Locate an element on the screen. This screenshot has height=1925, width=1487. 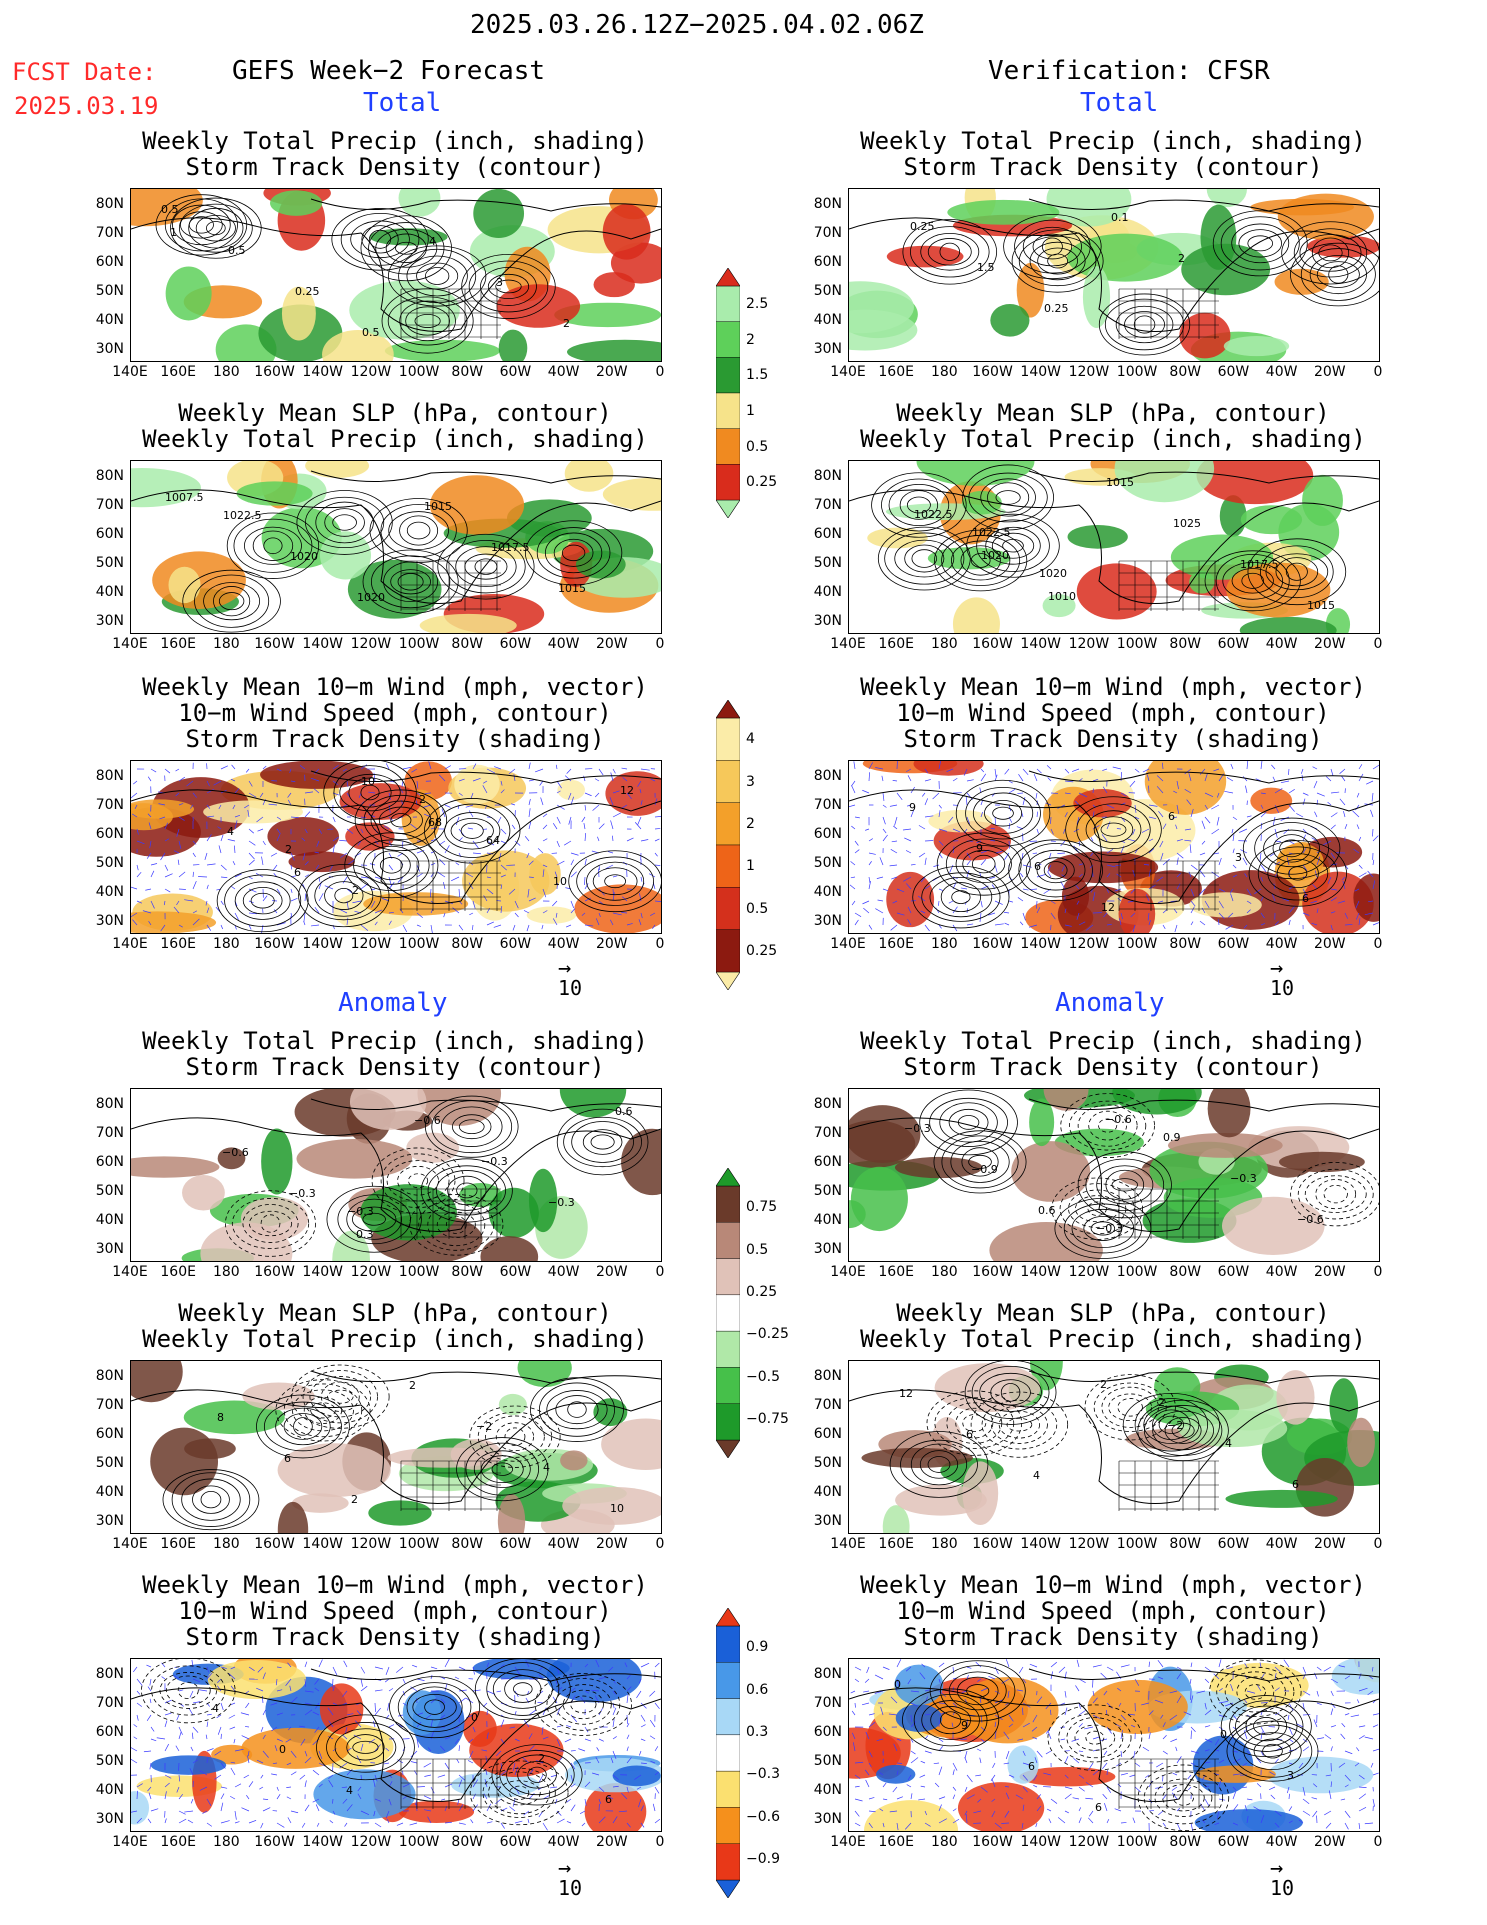
colorbar-label: 2 is located at coordinates (750, 823).